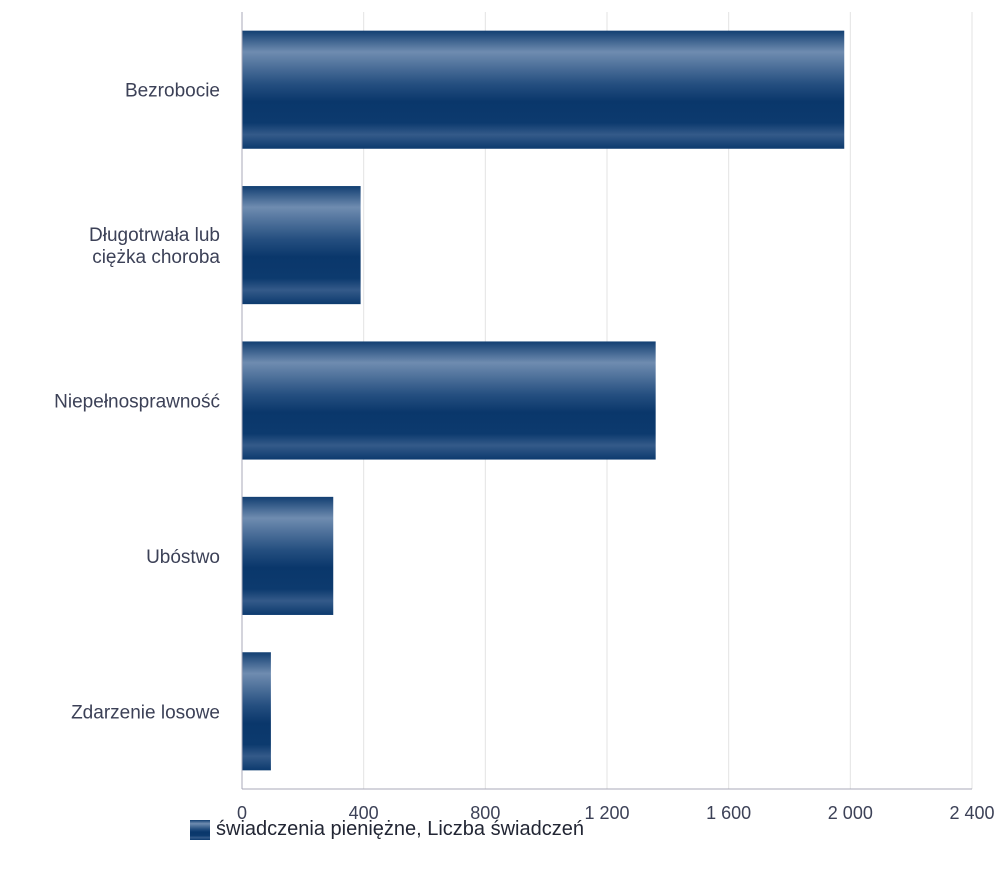 This screenshot has width=997, height=874. I want to click on category-label: Długotrwała lub, so click(154, 235).